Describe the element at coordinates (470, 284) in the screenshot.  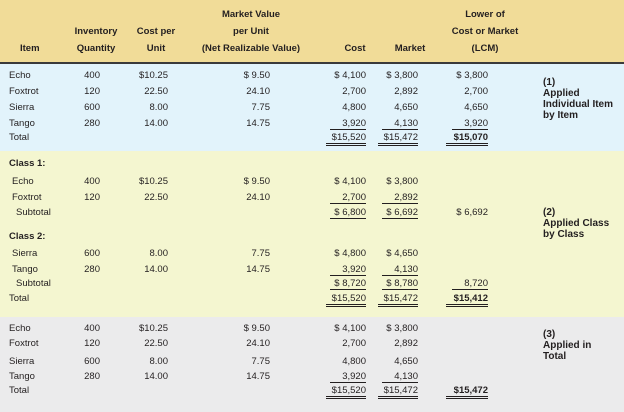
I see `subtotal-lcm: 8,720` at that location.